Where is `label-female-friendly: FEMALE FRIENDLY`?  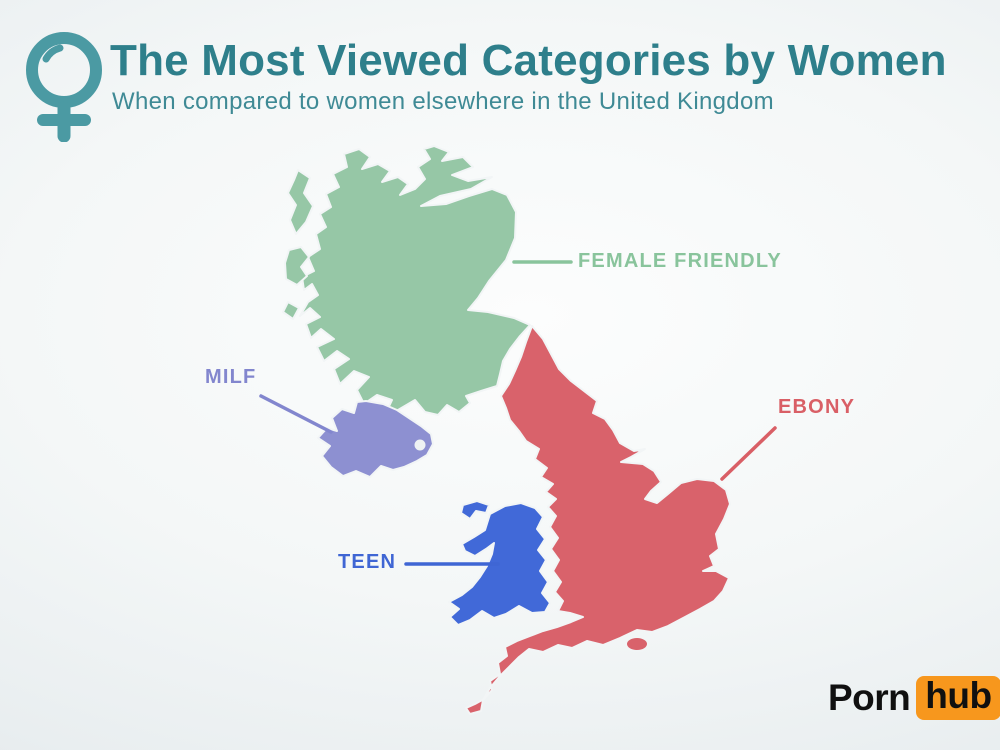 label-female-friendly: FEMALE FRIENDLY is located at coordinates (680, 261).